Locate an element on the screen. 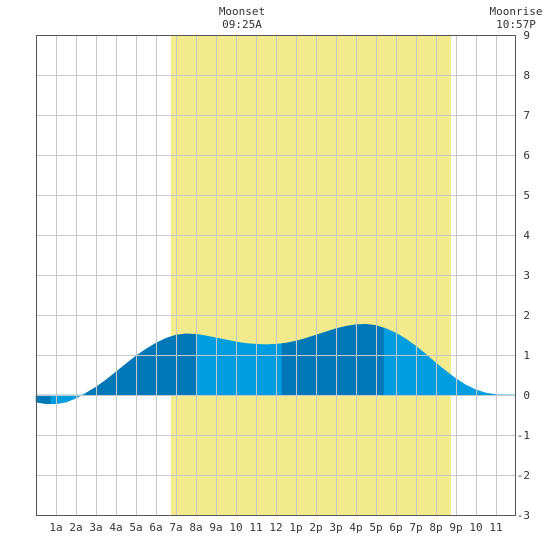  y-tick-label: -2 is located at coordinates (523, 475).